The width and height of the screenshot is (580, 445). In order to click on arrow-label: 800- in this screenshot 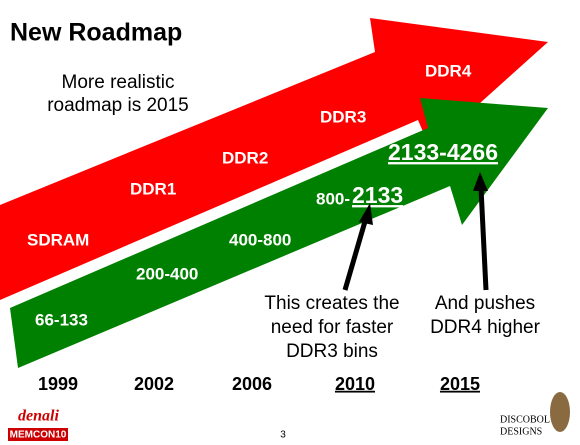, I will do `click(333, 198)`.